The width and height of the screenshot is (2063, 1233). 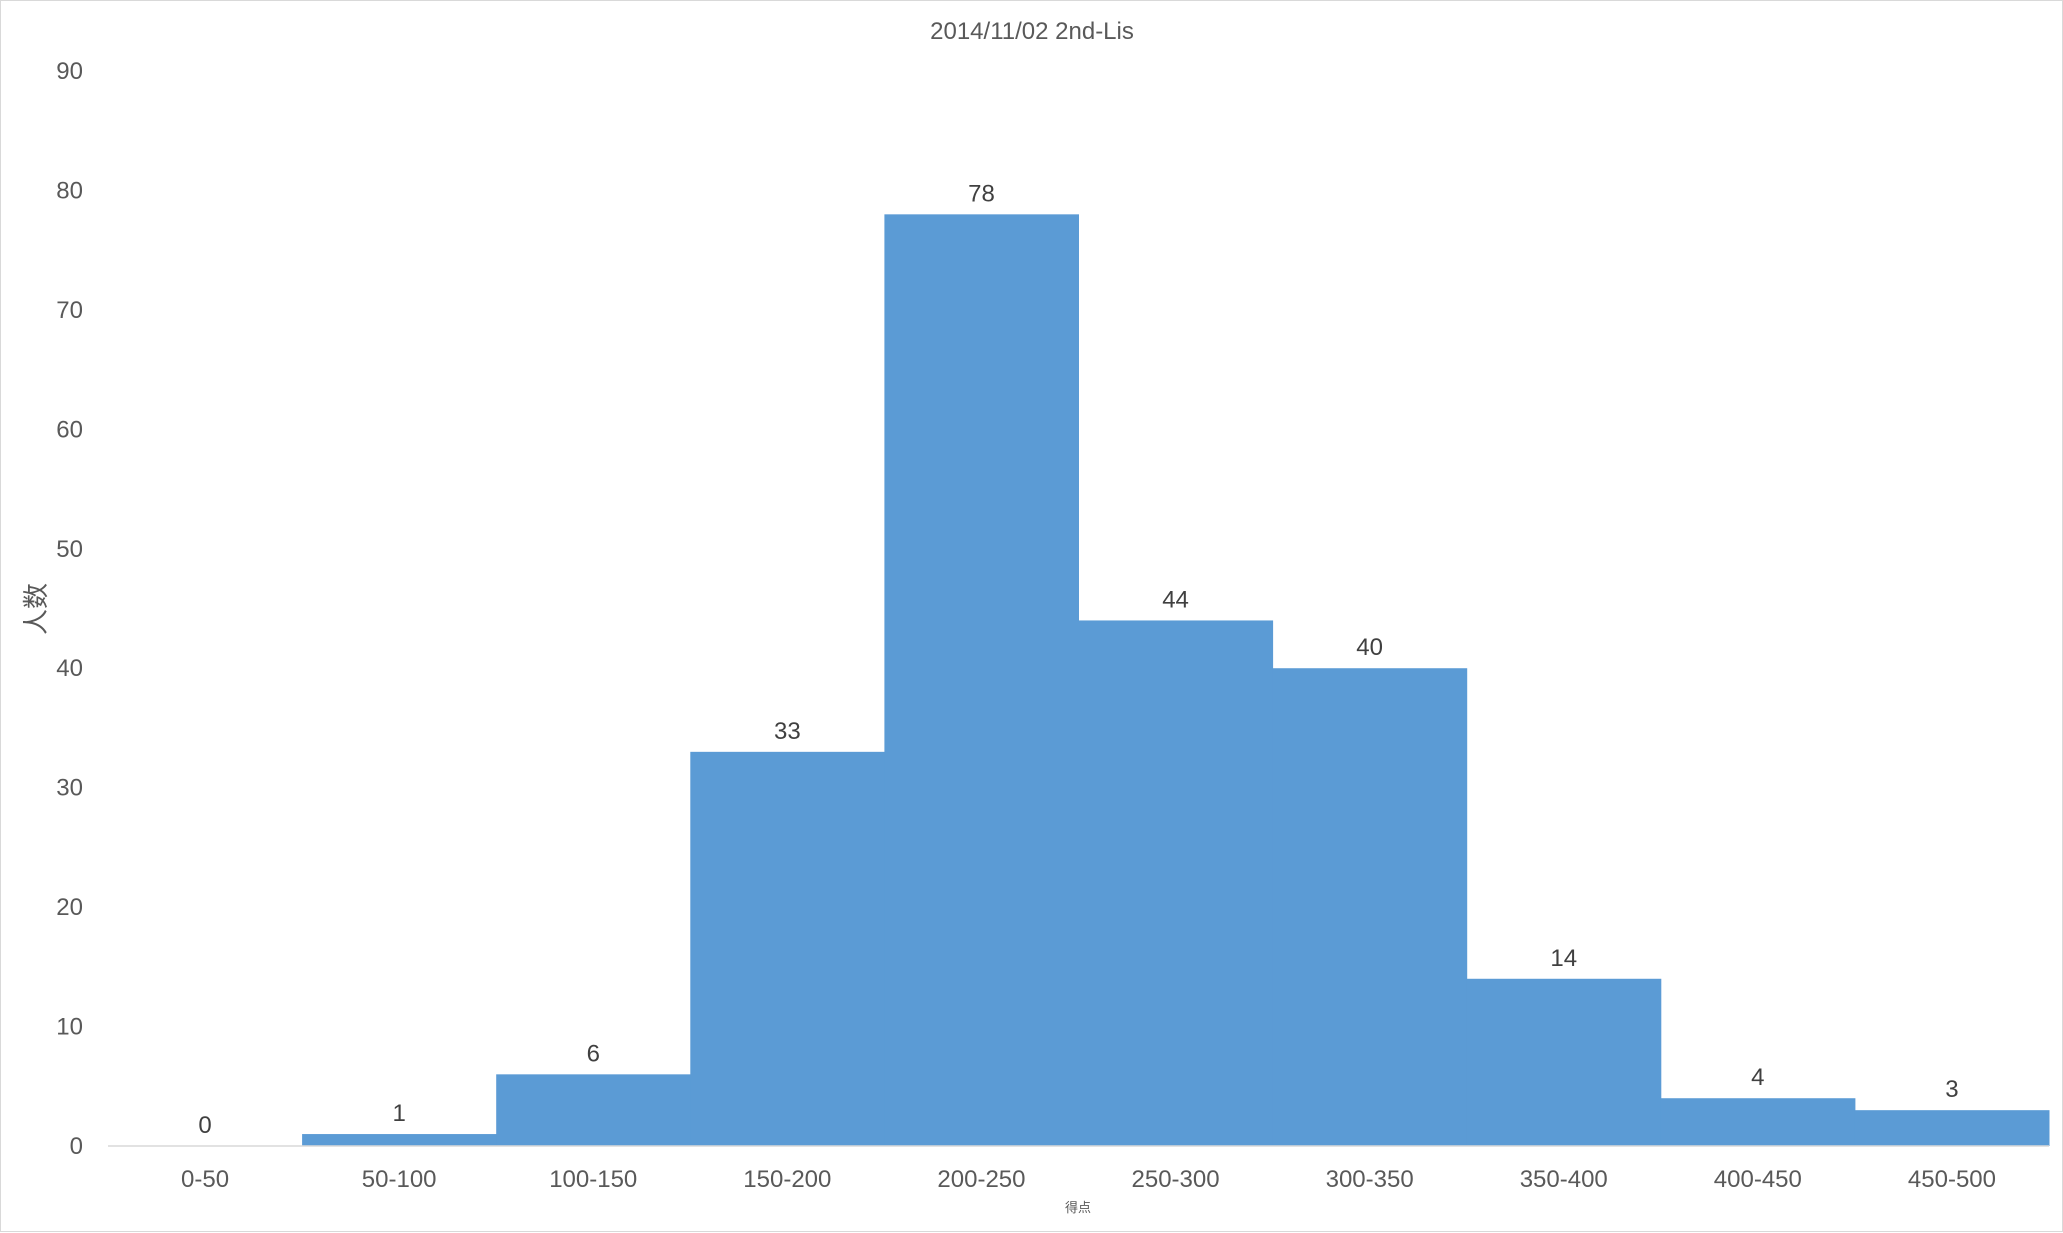 What do you see at coordinates (1564, 1179) in the screenshot?
I see `x-tick-label: 350-400` at bounding box center [1564, 1179].